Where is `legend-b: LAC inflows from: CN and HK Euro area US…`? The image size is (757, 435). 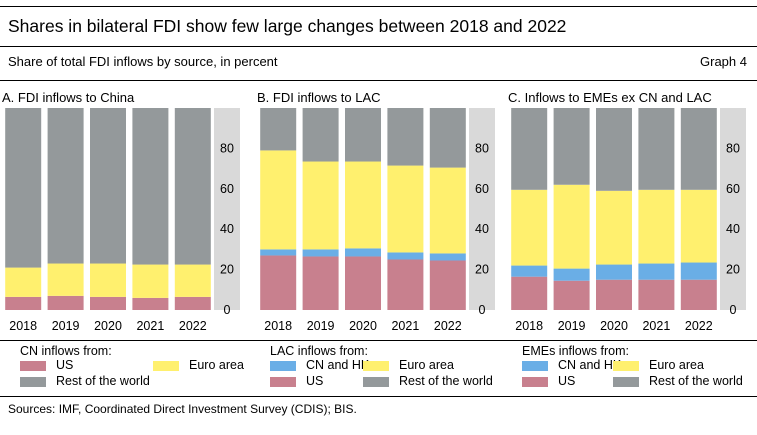
legend-b: LAC inflows from: CN and HK Euro area US… is located at coordinates (382, 368).